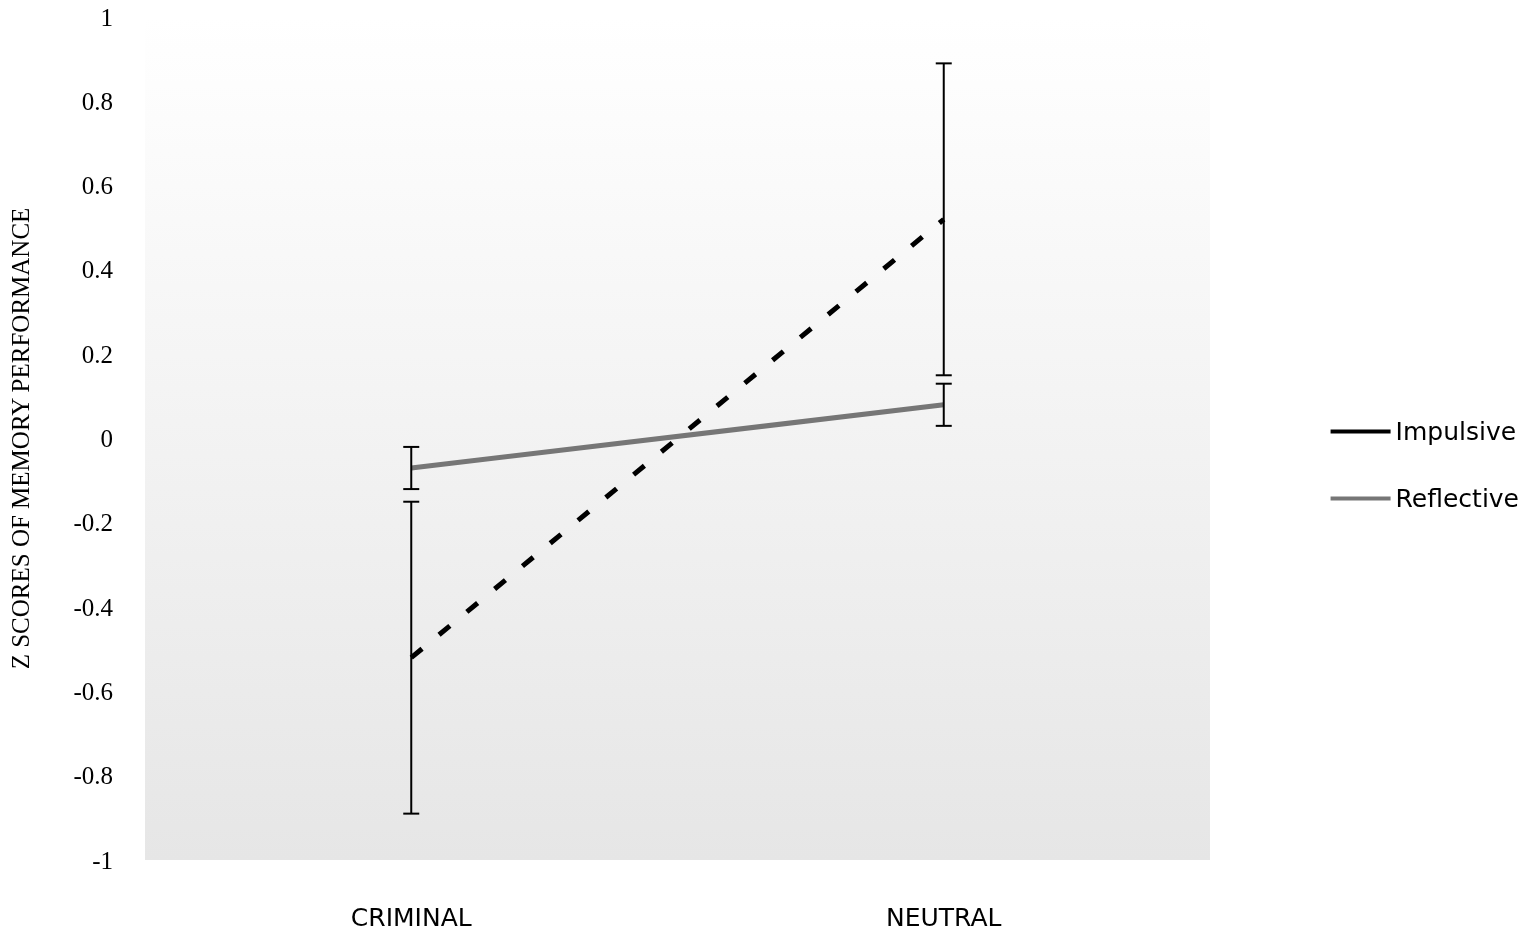 The image size is (1524, 930). What do you see at coordinates (97, 186) in the screenshot?
I see `y-tick-label: 0.6` at bounding box center [97, 186].